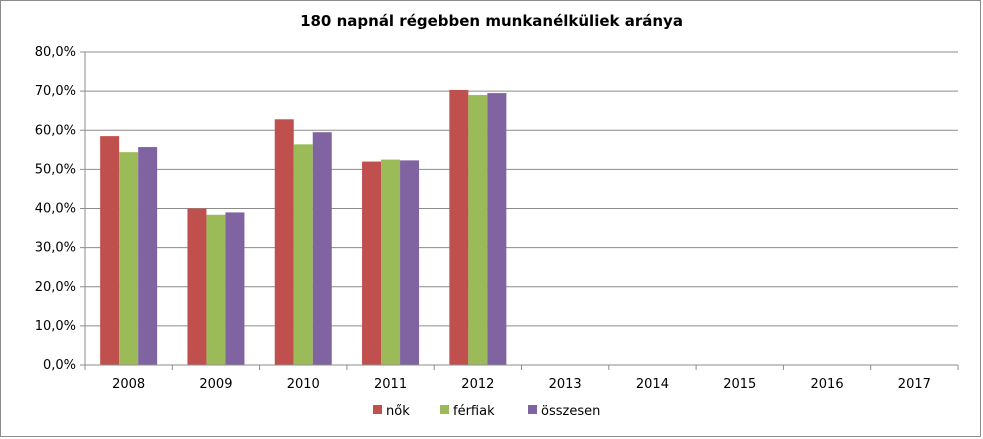 The width and height of the screenshot is (983, 439). I want to click on legend-label-nők: nők, so click(398, 411).